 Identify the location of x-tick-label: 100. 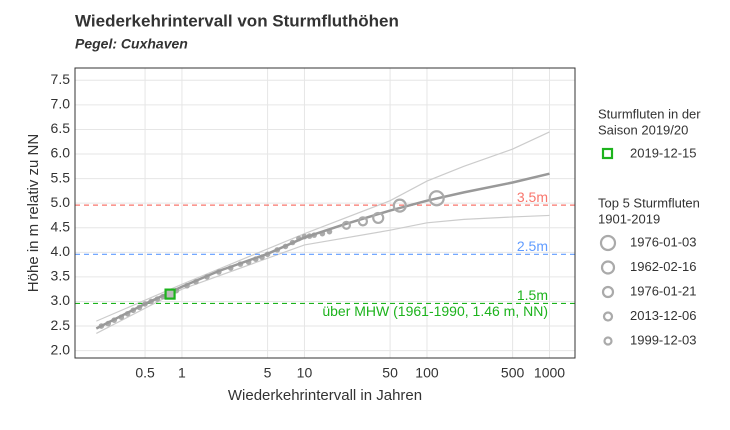
(427, 373).